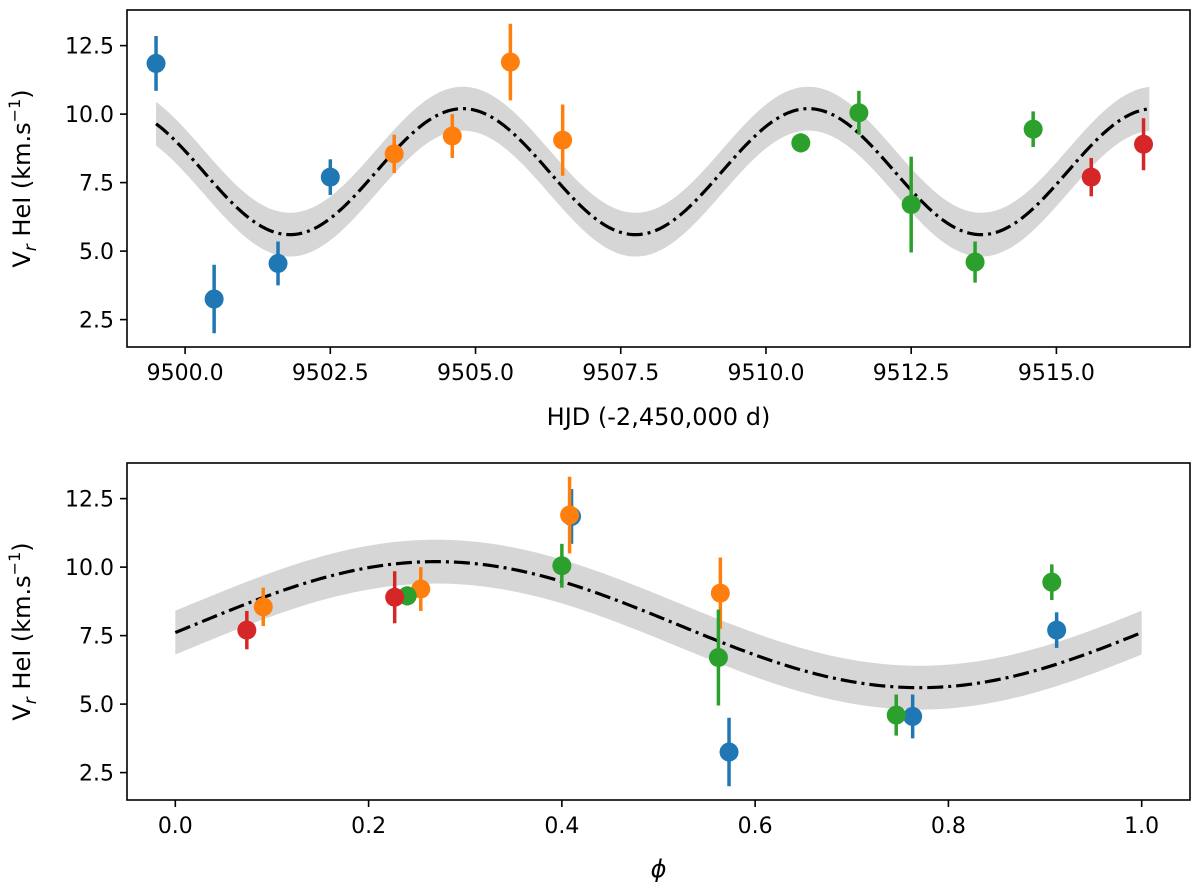 Image resolution: width=1200 pixels, height=887 pixels. Describe the element at coordinates (185, 373) in the screenshot. I see `x-tick-label: 9500.0` at that location.